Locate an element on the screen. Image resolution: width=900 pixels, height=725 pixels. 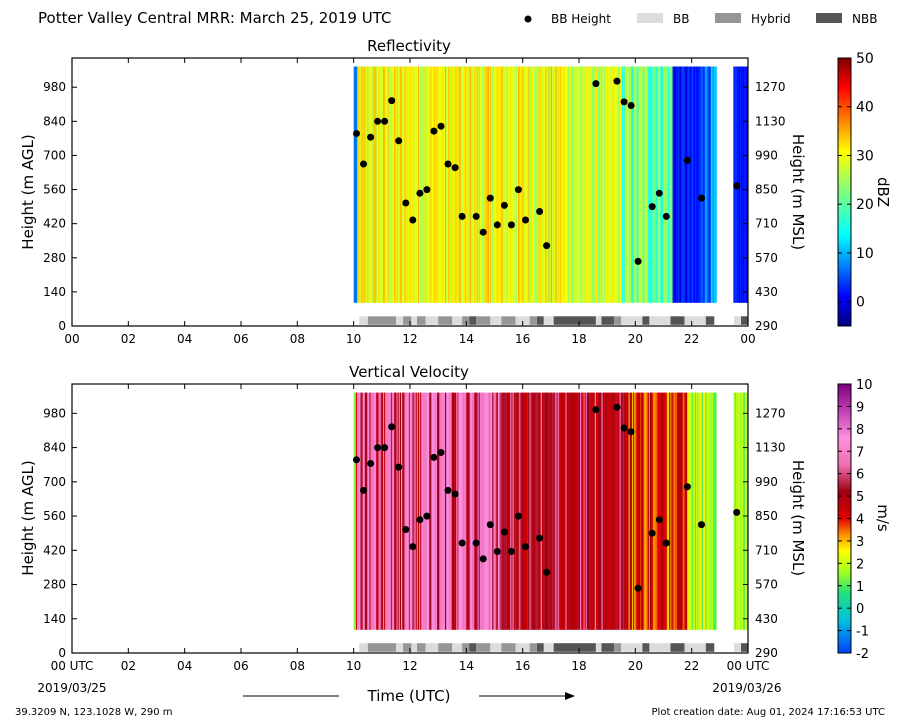
y-tick-label-right: 850 is located at coordinates (766, 190).